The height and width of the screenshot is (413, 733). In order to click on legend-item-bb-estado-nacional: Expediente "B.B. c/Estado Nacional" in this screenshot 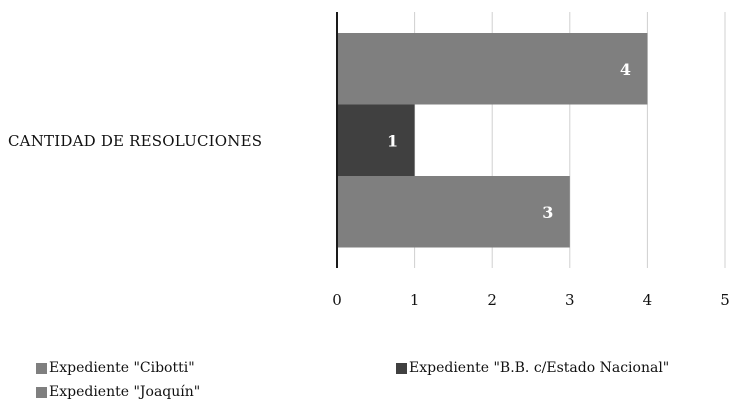, I will do `click(532, 368)`.